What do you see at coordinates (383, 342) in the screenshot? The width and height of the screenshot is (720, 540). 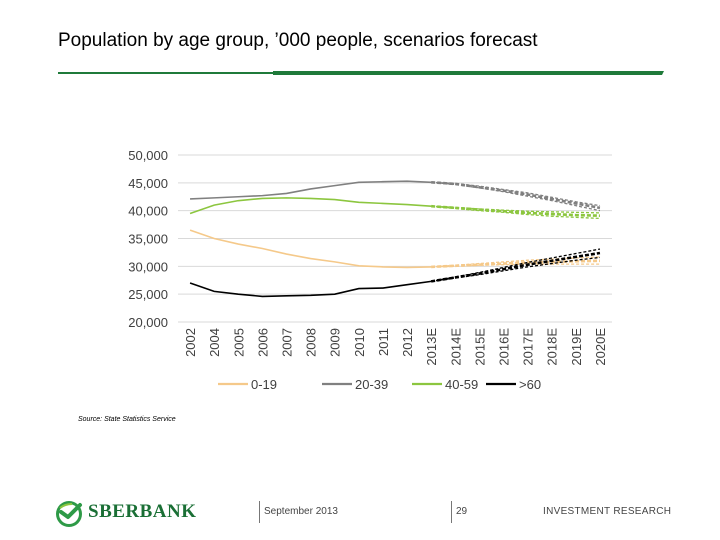 I see `x-tick-label: 2011` at bounding box center [383, 342].